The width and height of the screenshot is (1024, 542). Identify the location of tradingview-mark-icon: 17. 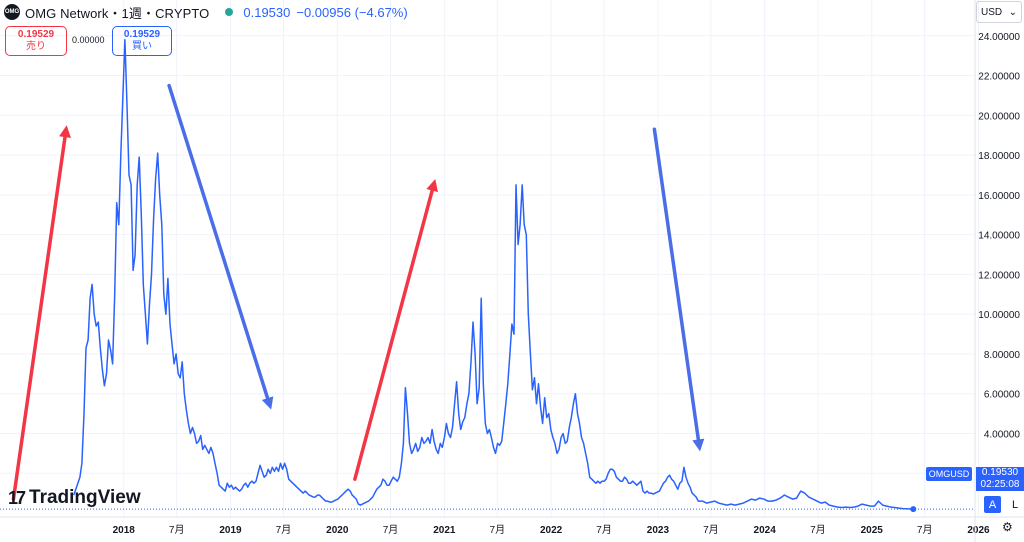
(17, 497).